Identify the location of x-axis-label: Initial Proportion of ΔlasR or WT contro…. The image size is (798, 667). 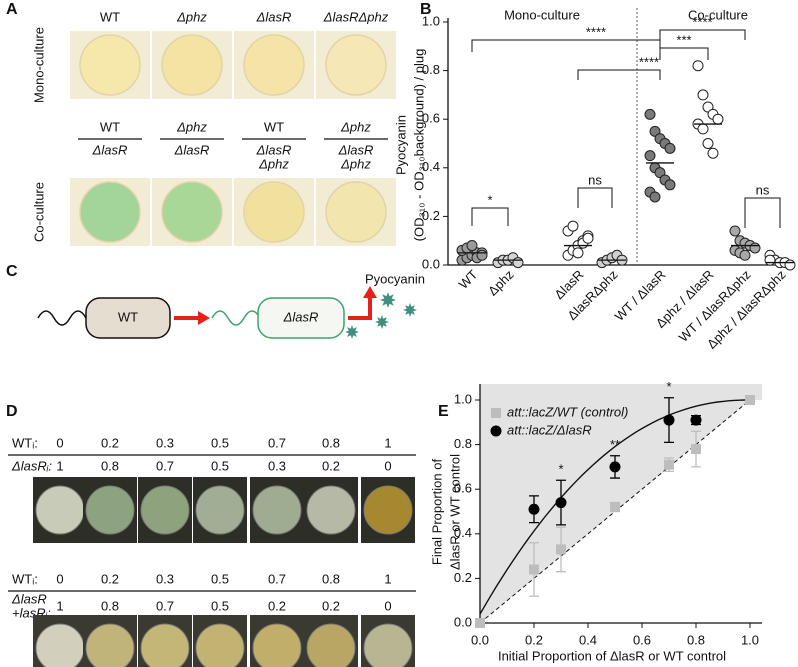
(612, 655).